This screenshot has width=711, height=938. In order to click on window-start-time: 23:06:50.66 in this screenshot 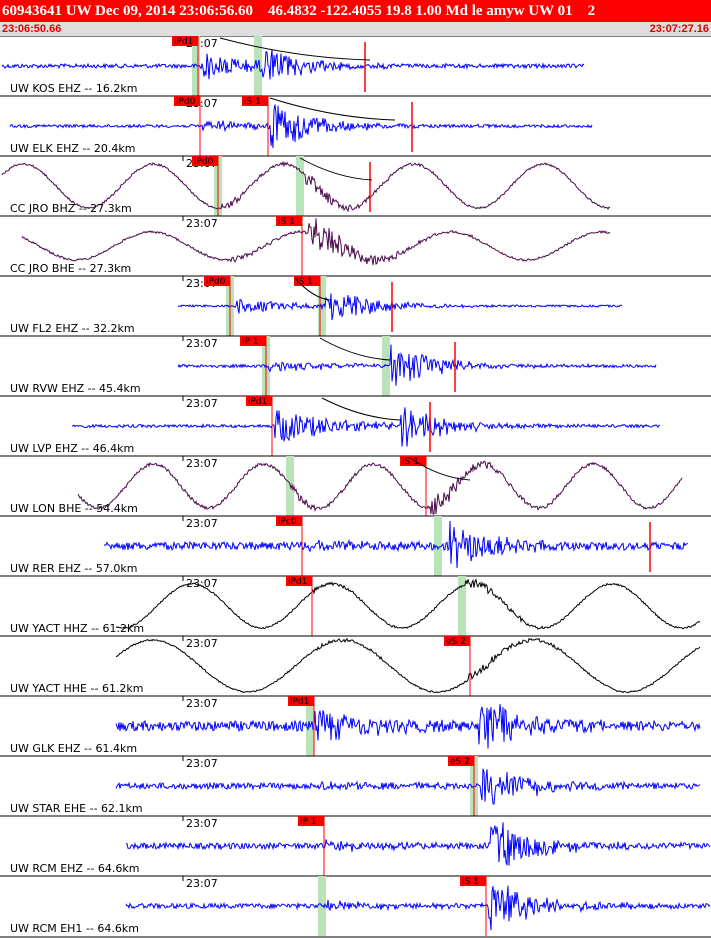, I will do `click(32, 29)`.